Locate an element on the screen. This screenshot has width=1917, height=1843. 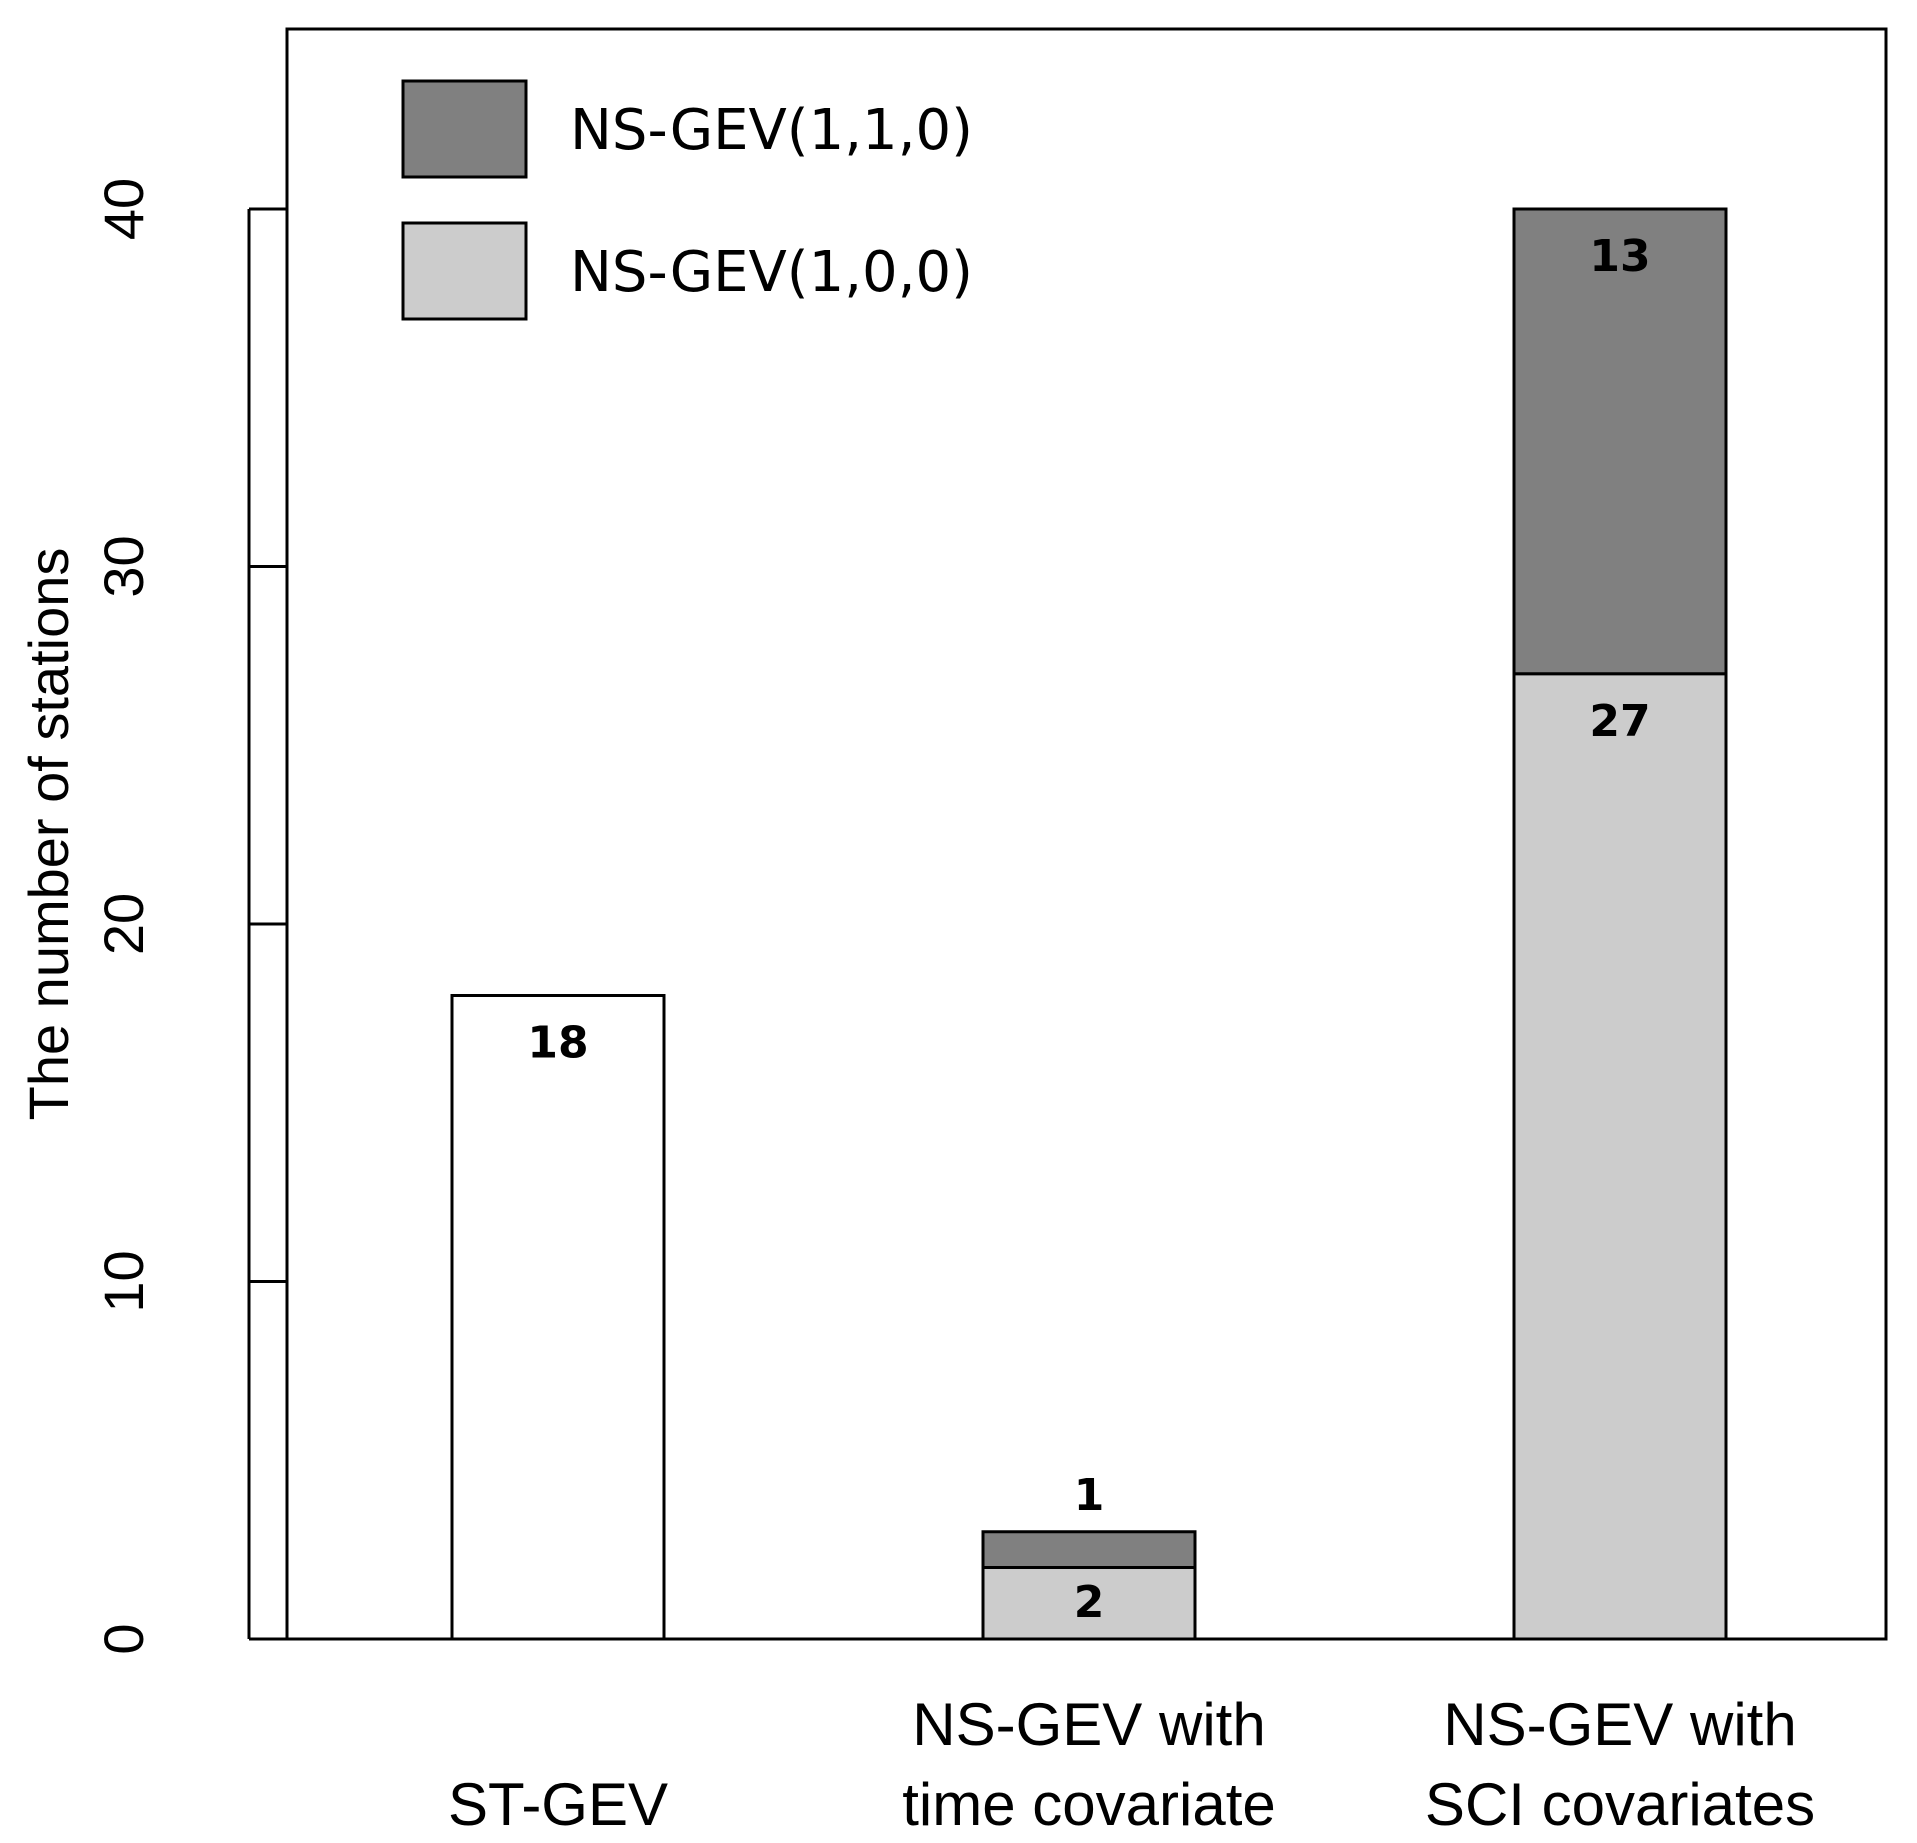
y-axis-ticks: 0 10 20 30 40 is located at coordinates (189, 916).